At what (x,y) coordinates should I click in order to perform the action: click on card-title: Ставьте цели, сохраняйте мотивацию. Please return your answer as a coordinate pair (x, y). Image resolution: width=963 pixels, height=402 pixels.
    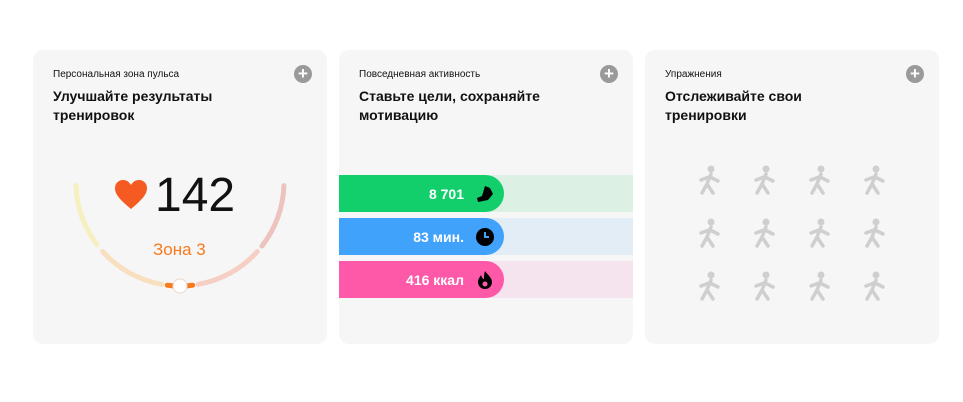
    Looking at the image, I should click on (449, 105).